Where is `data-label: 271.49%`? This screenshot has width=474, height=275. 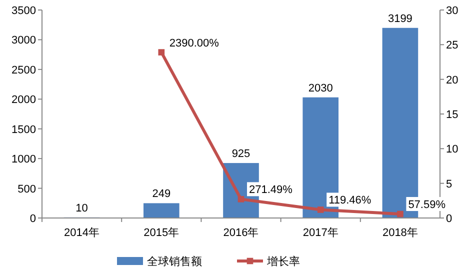
data-label: 271.49% is located at coordinates (271, 190).